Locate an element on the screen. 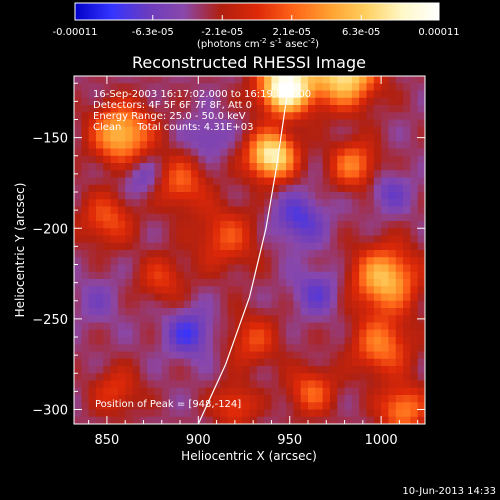 Image resolution: width=500 pixels, height=500 pixels. y-tick-label: −150 is located at coordinates (50, 139).